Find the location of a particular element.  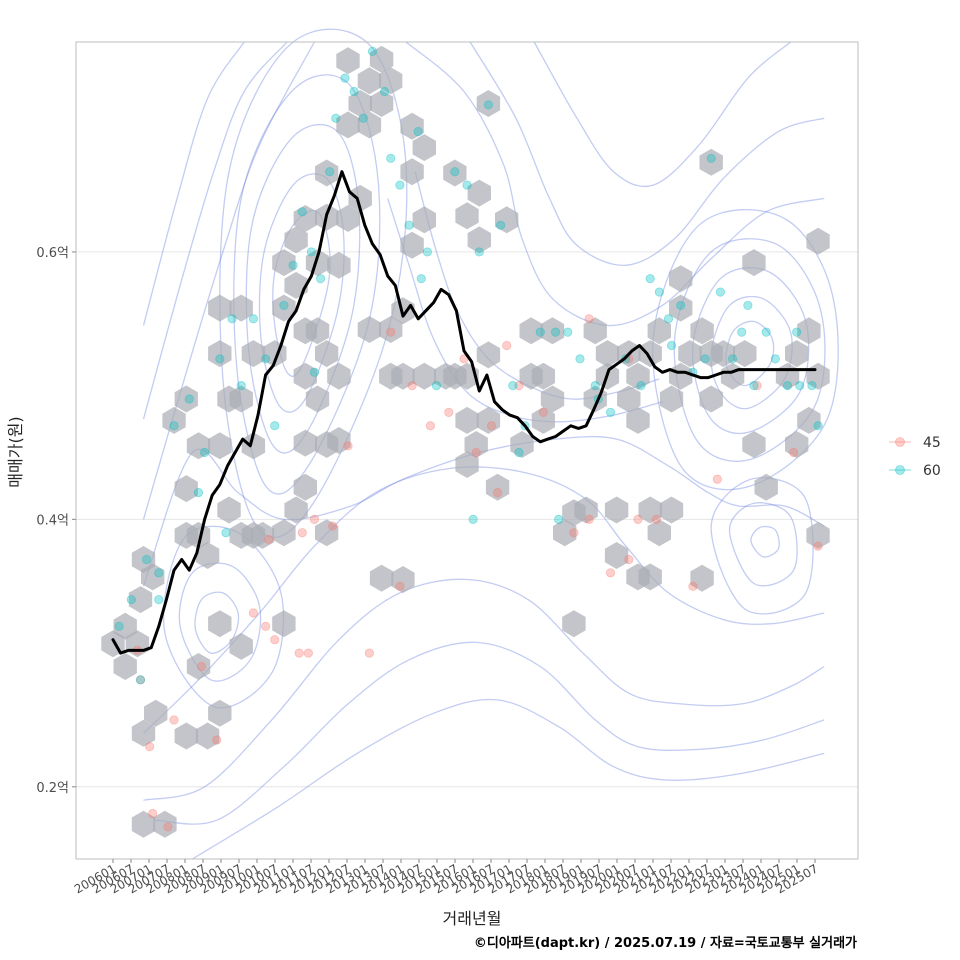

y-axis-title: 매매가(원) is located at coordinates (15, 451).